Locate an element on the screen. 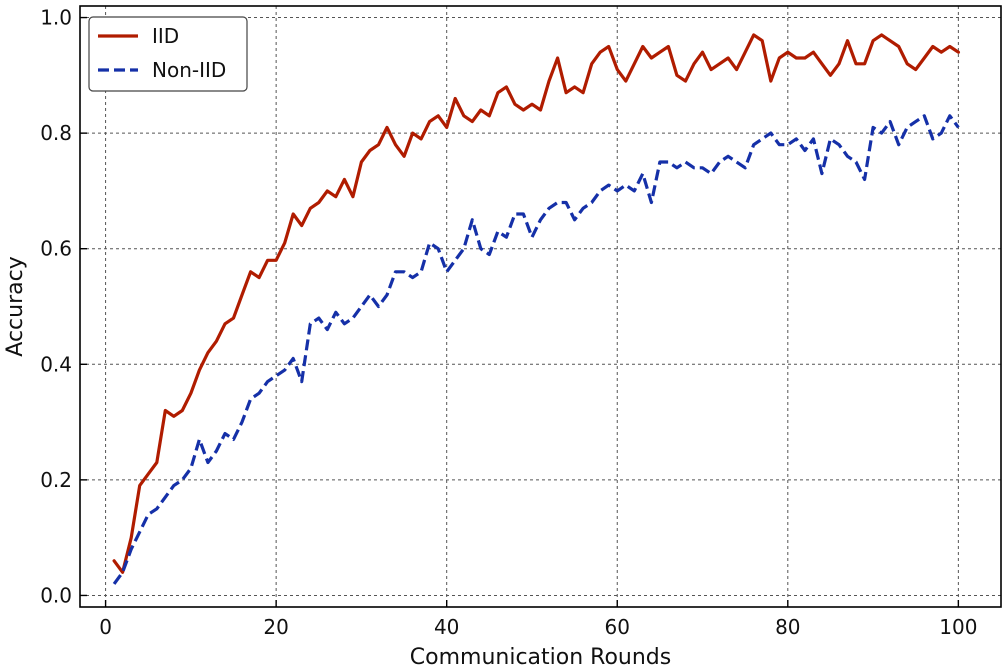  y-tick-label: 0.2 is located at coordinates (56, 480).